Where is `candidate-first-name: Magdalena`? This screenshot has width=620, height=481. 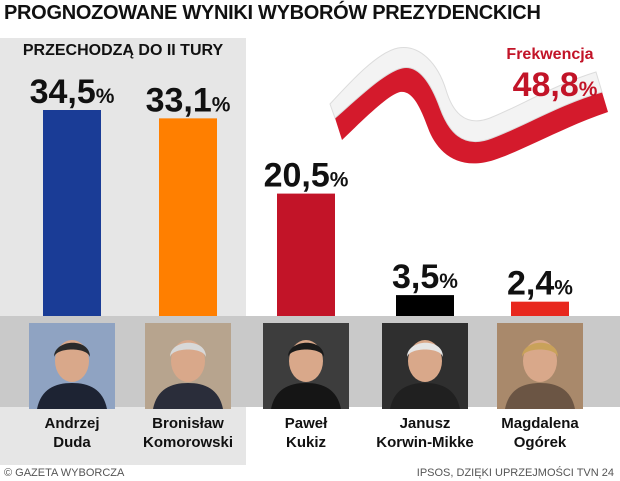 candidate-first-name: Magdalena is located at coordinates (540, 423).